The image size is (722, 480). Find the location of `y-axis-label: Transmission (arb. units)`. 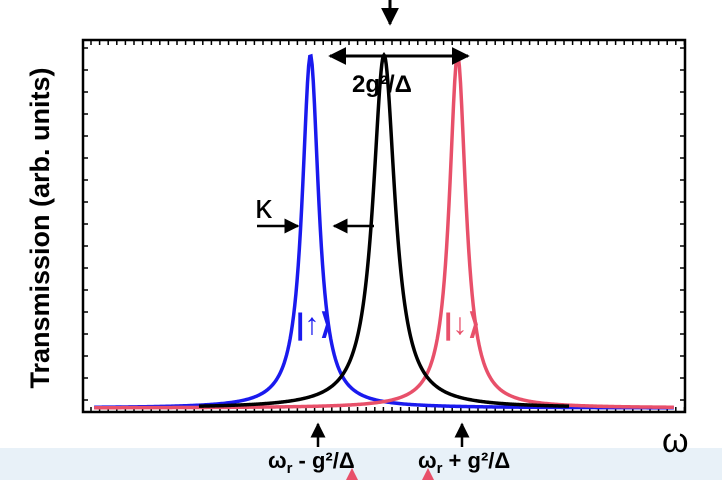

y-axis-label: Transmission (arb. units) is located at coordinates (40, 227).